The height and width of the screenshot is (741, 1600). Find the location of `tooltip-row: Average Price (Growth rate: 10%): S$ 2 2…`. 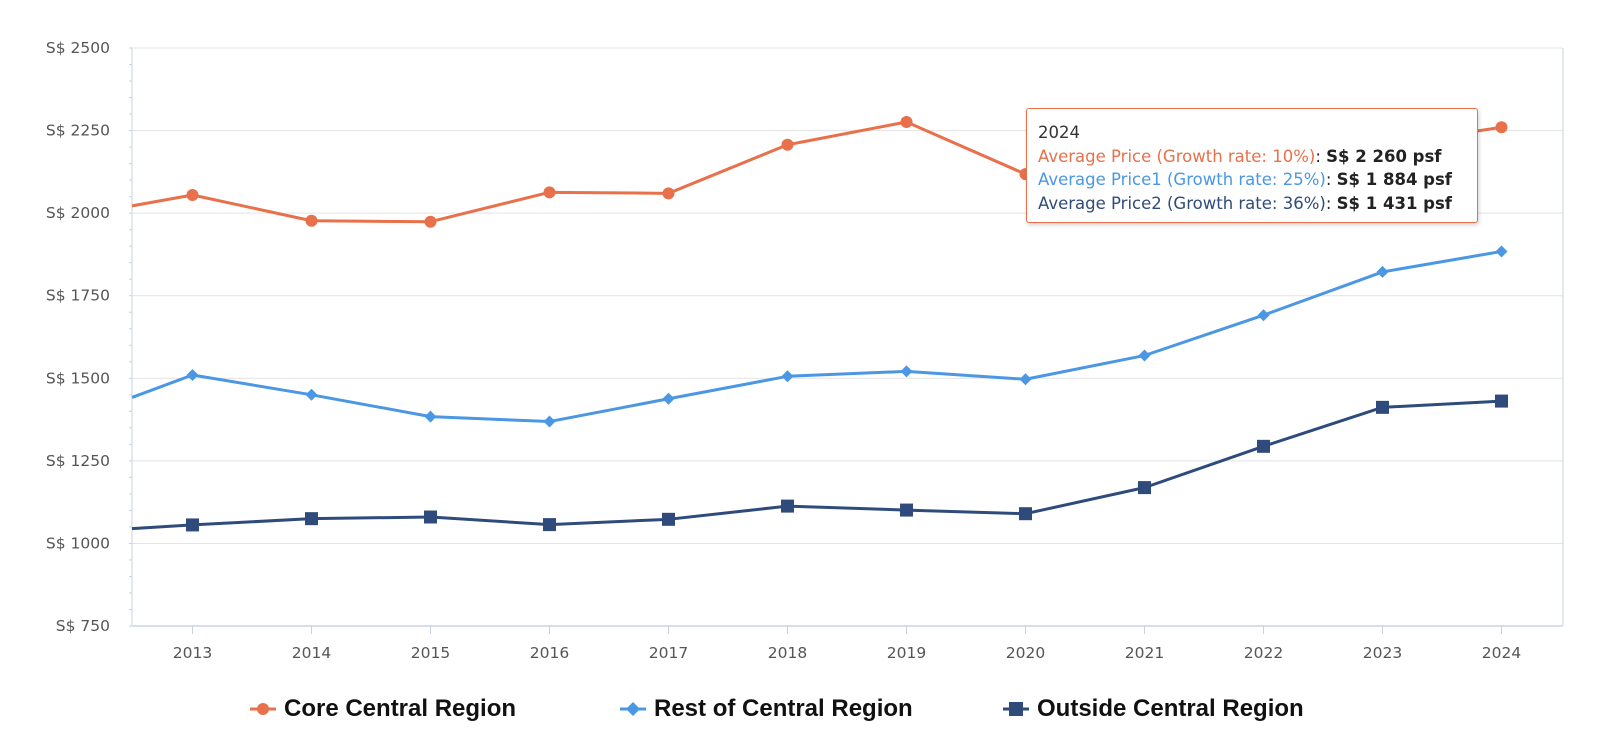

tooltip-row: Average Price (Growth rate: 10%): S$ 2 2… is located at coordinates (1240, 156).